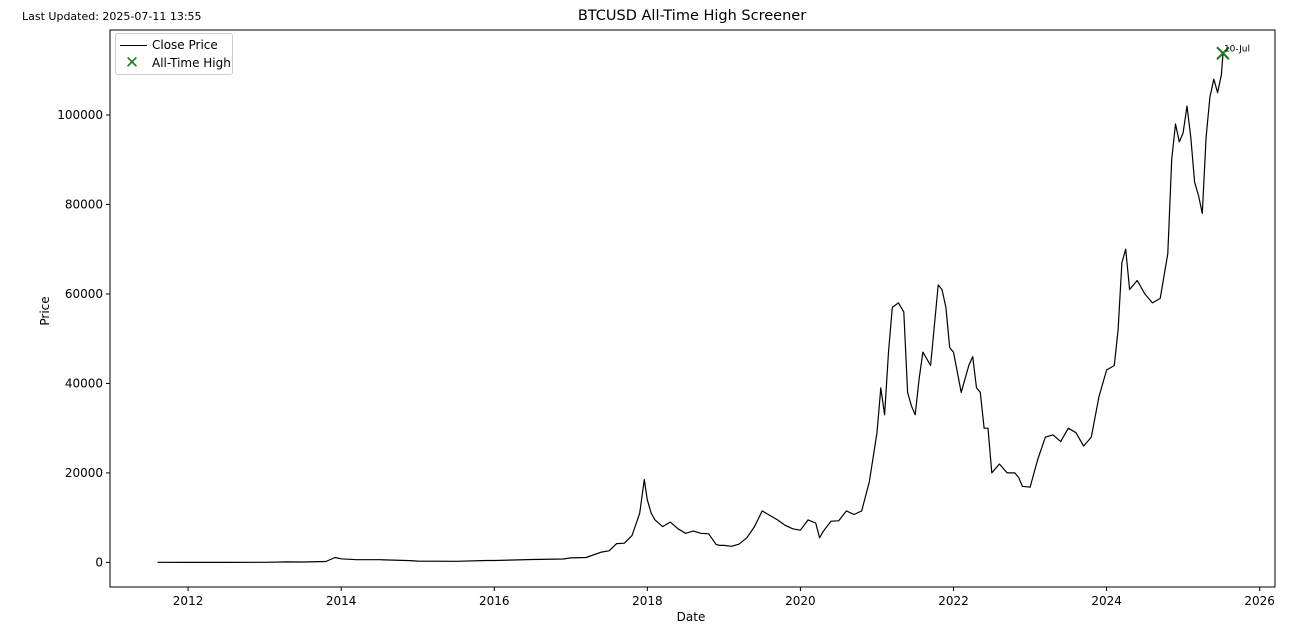 The width and height of the screenshot is (1292, 634). Describe the element at coordinates (191, 63) in the screenshot. I see `legend-label-all-time-high: All-Time High` at that location.